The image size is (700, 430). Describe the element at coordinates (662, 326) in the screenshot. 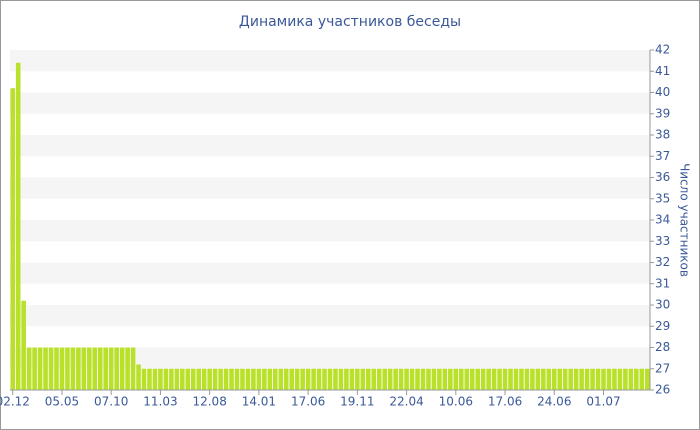

I see `y-tick-label: 29` at that location.